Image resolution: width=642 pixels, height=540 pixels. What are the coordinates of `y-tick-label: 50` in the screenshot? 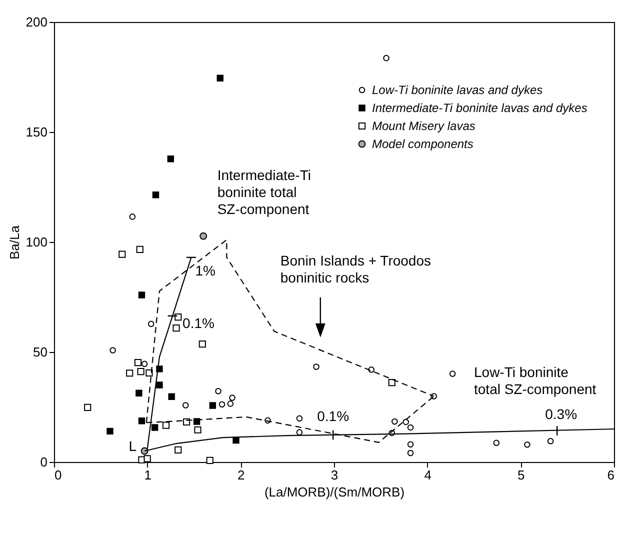 It's located at (40, 352).